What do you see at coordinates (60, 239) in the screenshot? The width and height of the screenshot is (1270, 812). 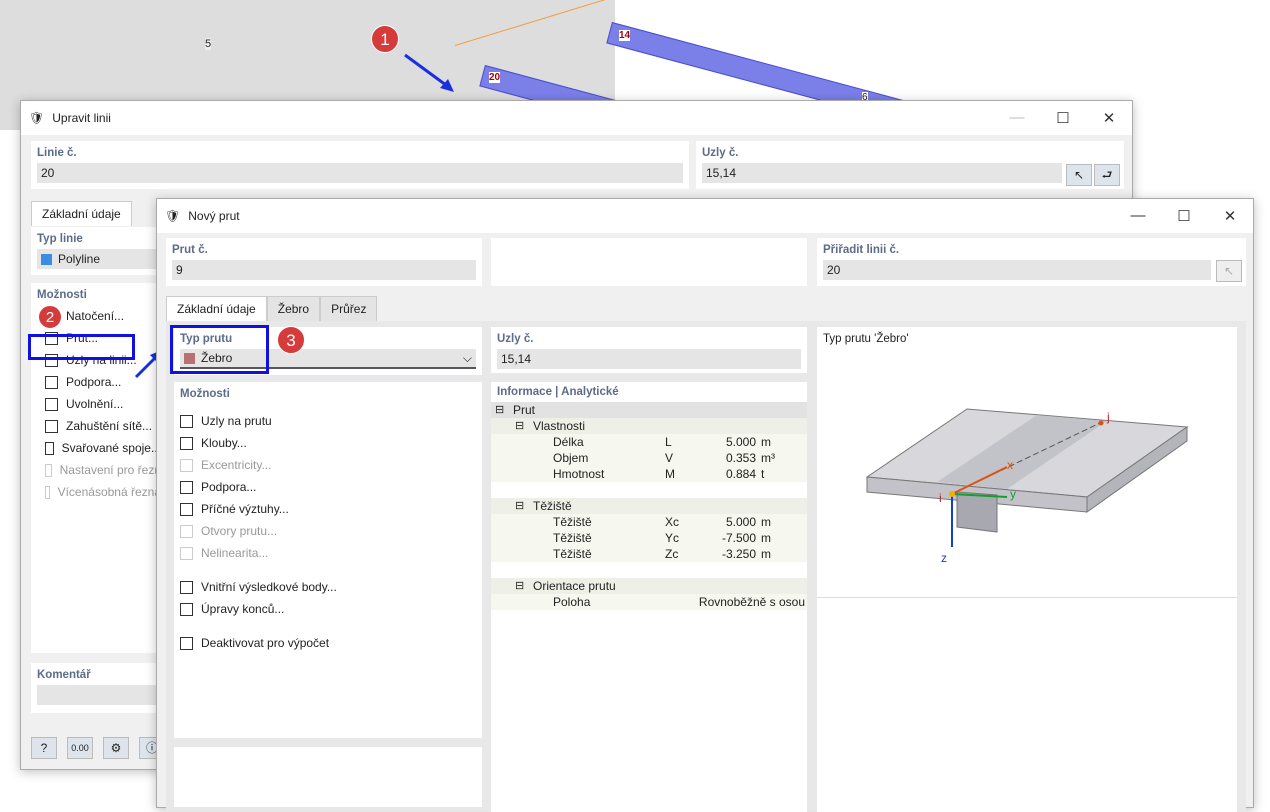 I see `line-type-label: Typ linie` at bounding box center [60, 239].